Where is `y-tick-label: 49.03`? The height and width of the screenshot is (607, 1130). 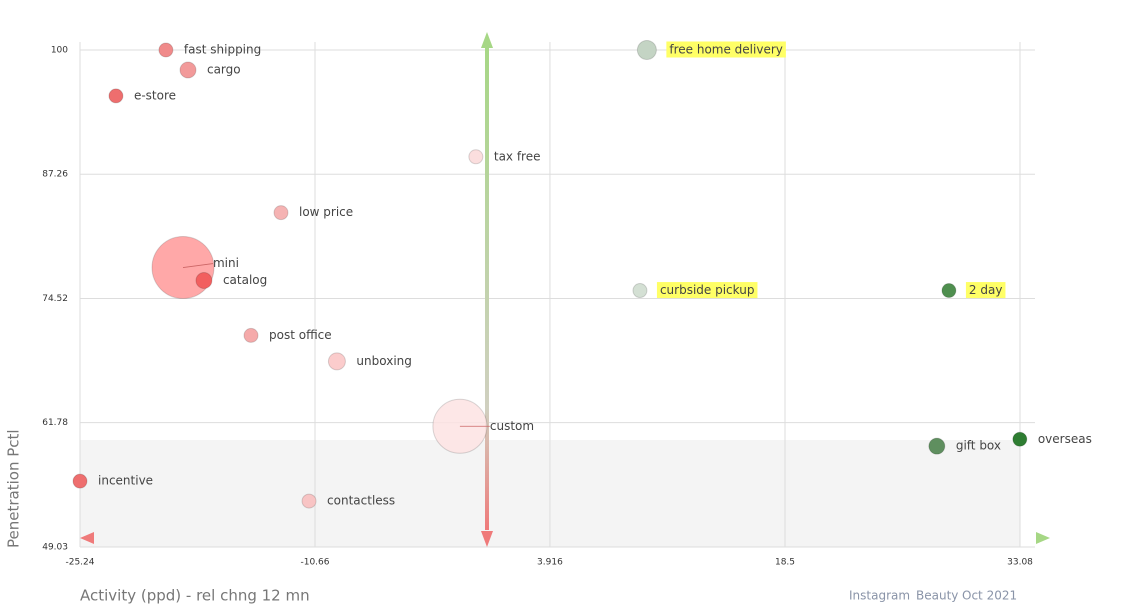 y-tick-label: 49.03 is located at coordinates (55, 548).